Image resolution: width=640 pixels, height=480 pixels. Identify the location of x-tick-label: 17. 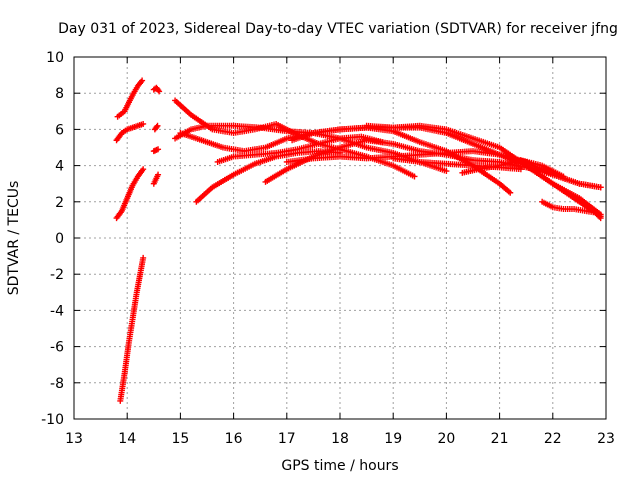
(287, 439).